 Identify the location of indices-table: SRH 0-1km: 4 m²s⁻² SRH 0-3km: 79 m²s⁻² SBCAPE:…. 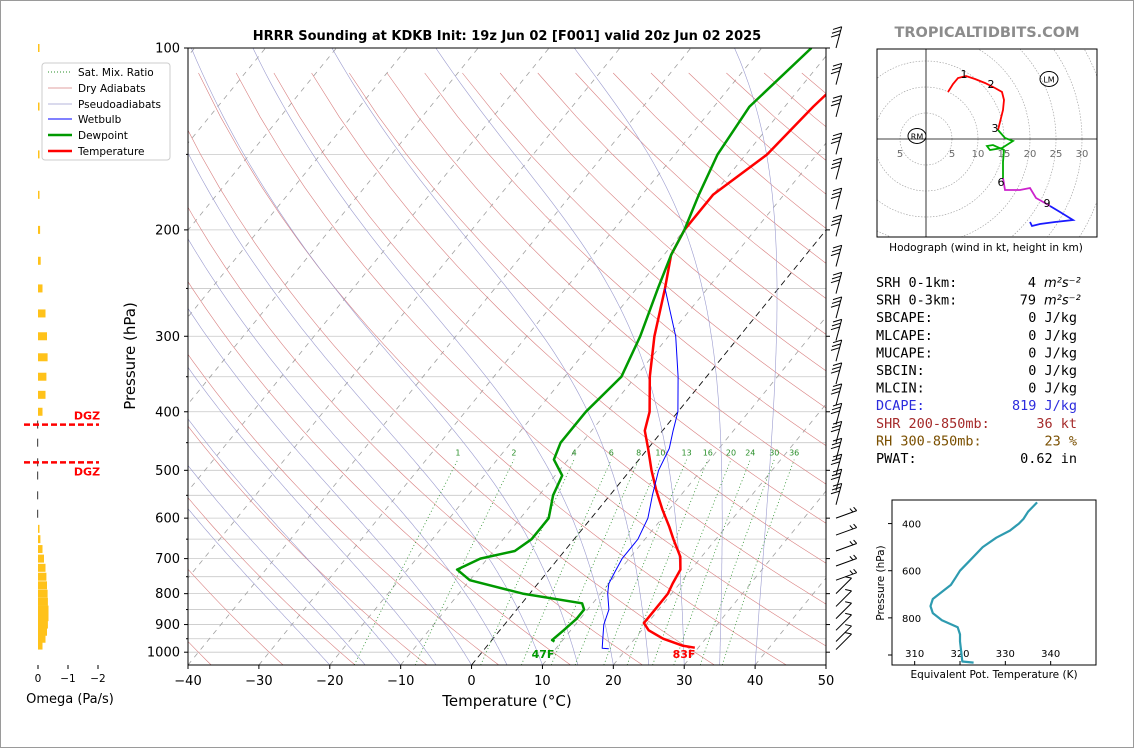
(978, 371).